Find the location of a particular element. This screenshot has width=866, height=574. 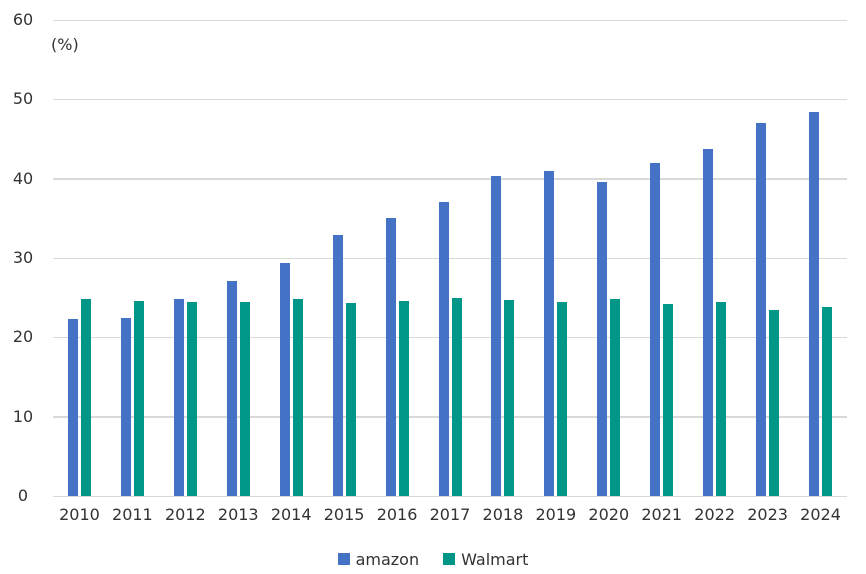

bar-walmart-2022 is located at coordinates (721, 399).